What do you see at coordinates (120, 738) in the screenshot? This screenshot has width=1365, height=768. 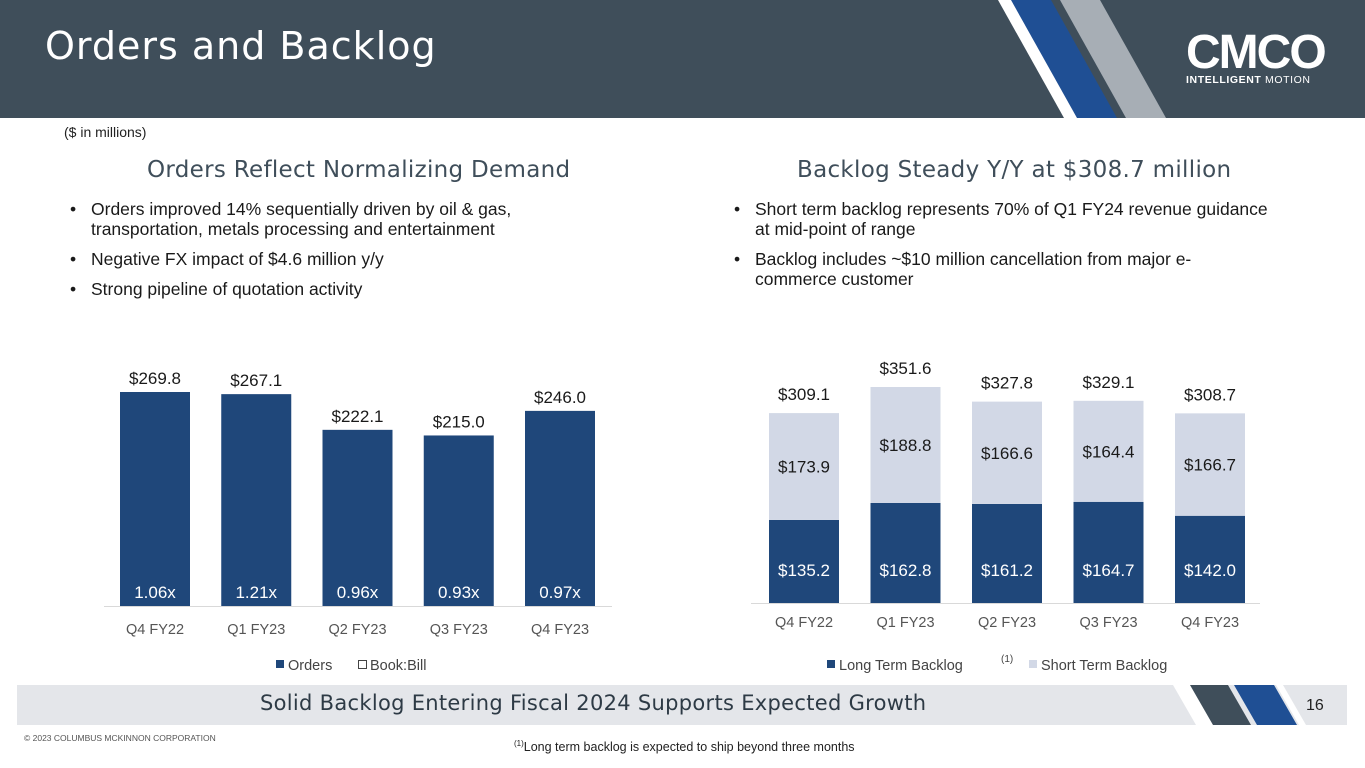 I see `copyright: © 2023 COLUMBUS MCKINNON CORPORATION` at bounding box center [120, 738].